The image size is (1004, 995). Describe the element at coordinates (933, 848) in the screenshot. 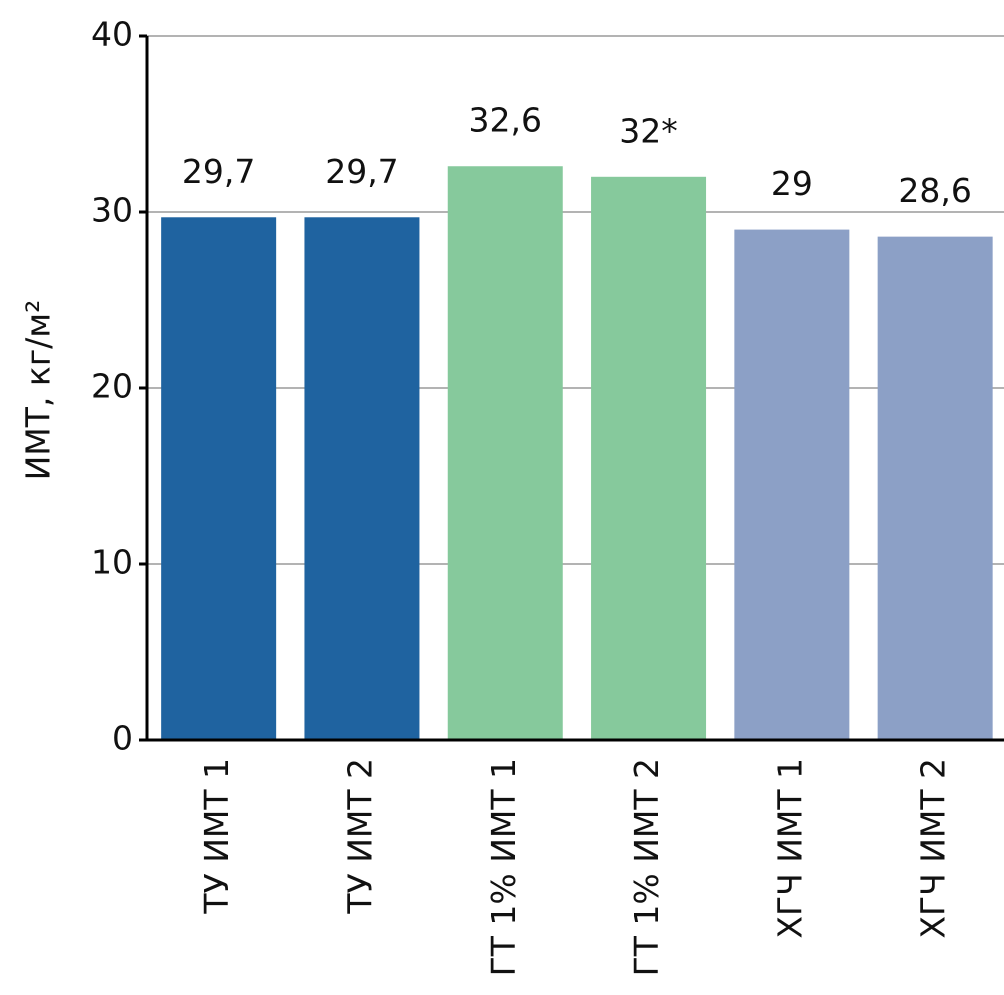

I see `x-tick-label: ХГЧ ИМТ 2` at that location.